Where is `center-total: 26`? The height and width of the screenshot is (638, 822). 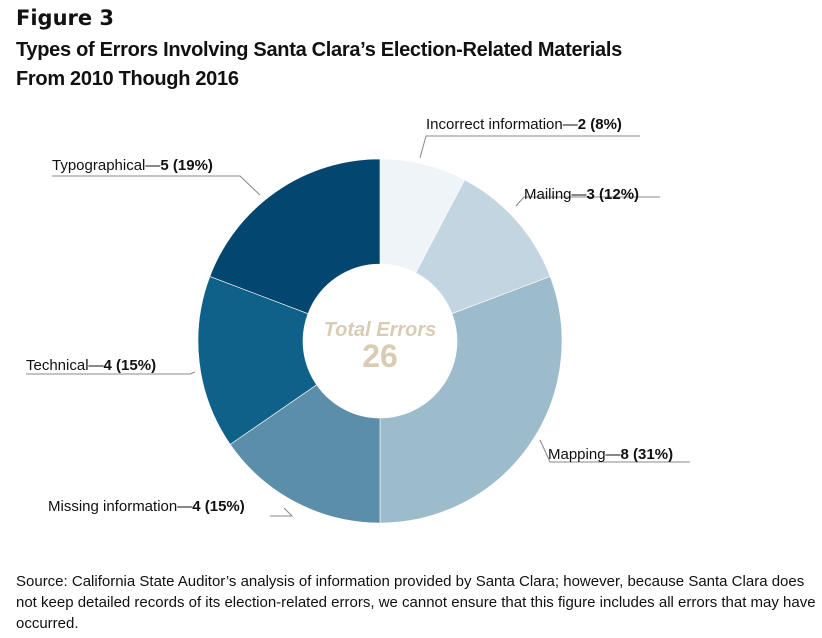 center-total: 26 is located at coordinates (380, 356).